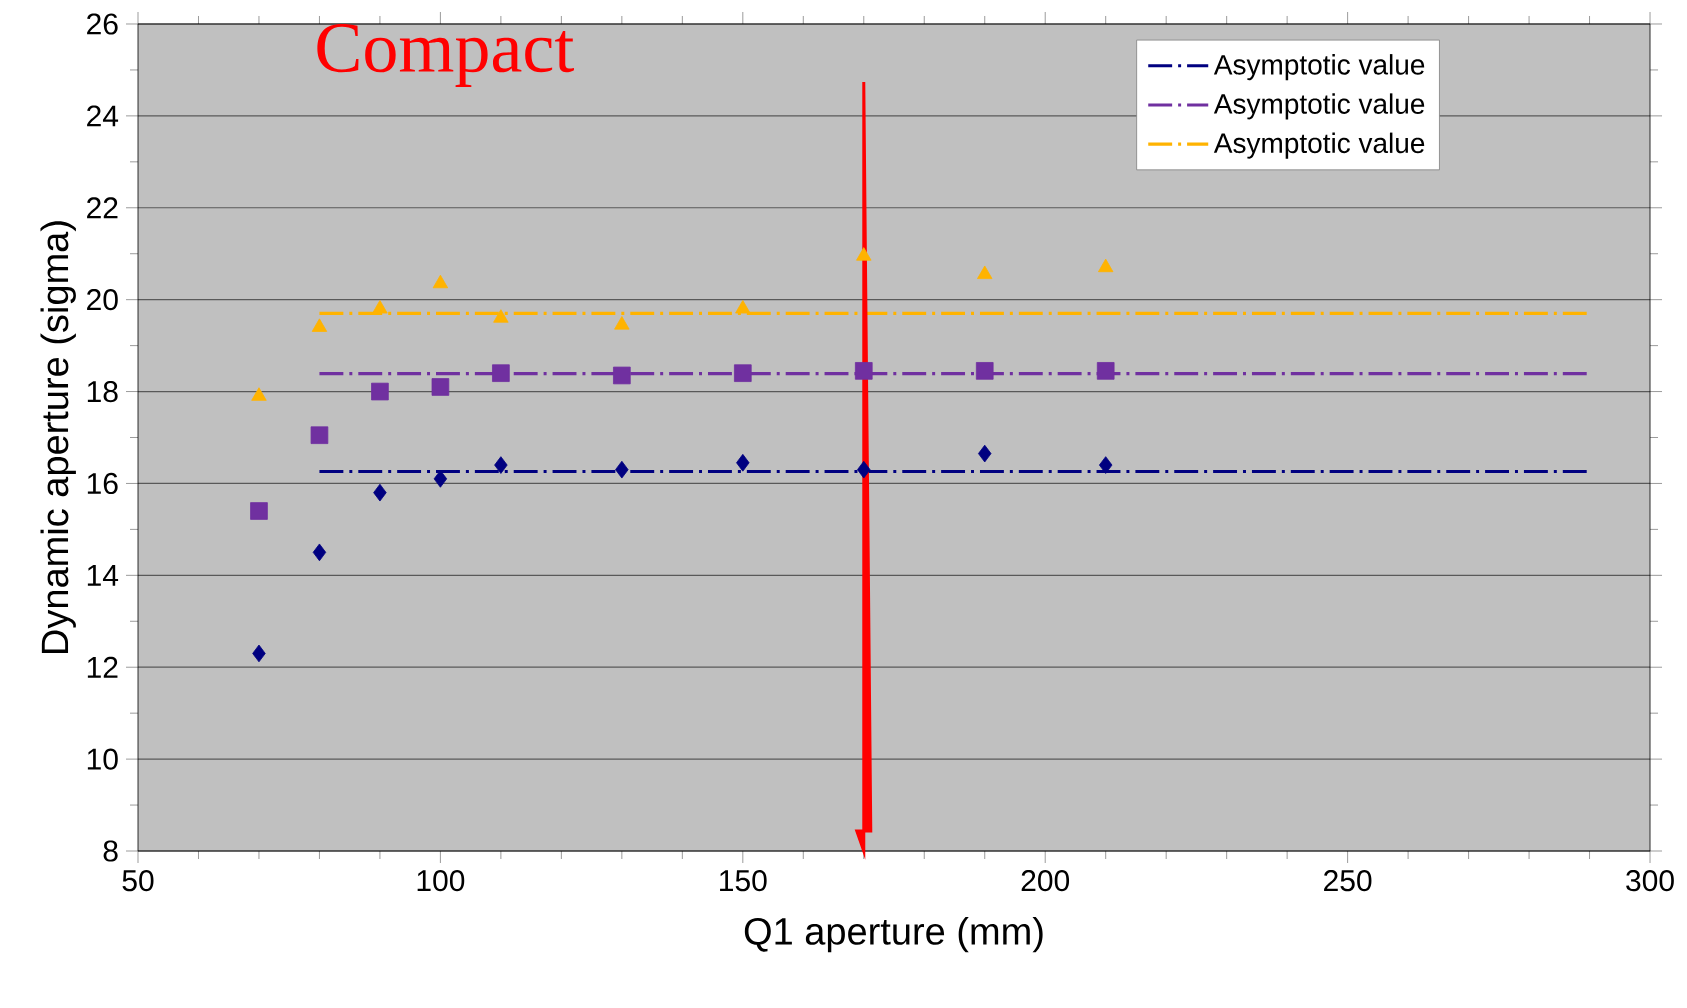 The image size is (1687, 1008). Describe the element at coordinates (110, 851) in the screenshot. I see `y-tick-label: 8` at that location.